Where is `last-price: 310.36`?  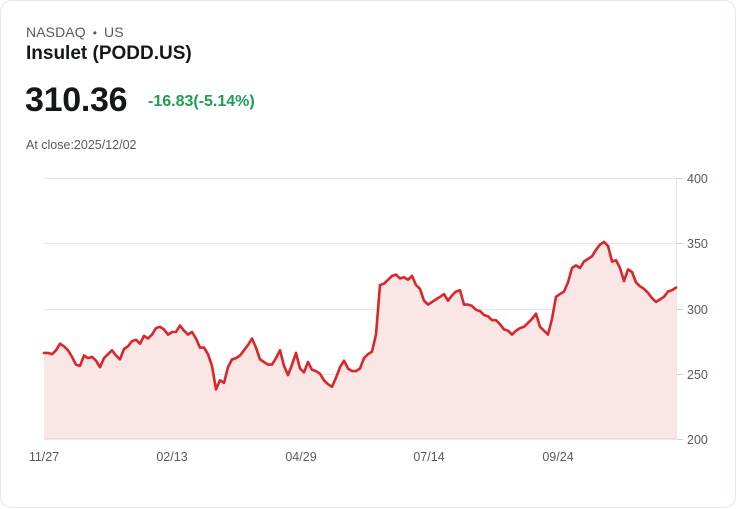
last-price: 310.36 is located at coordinates (76, 100).